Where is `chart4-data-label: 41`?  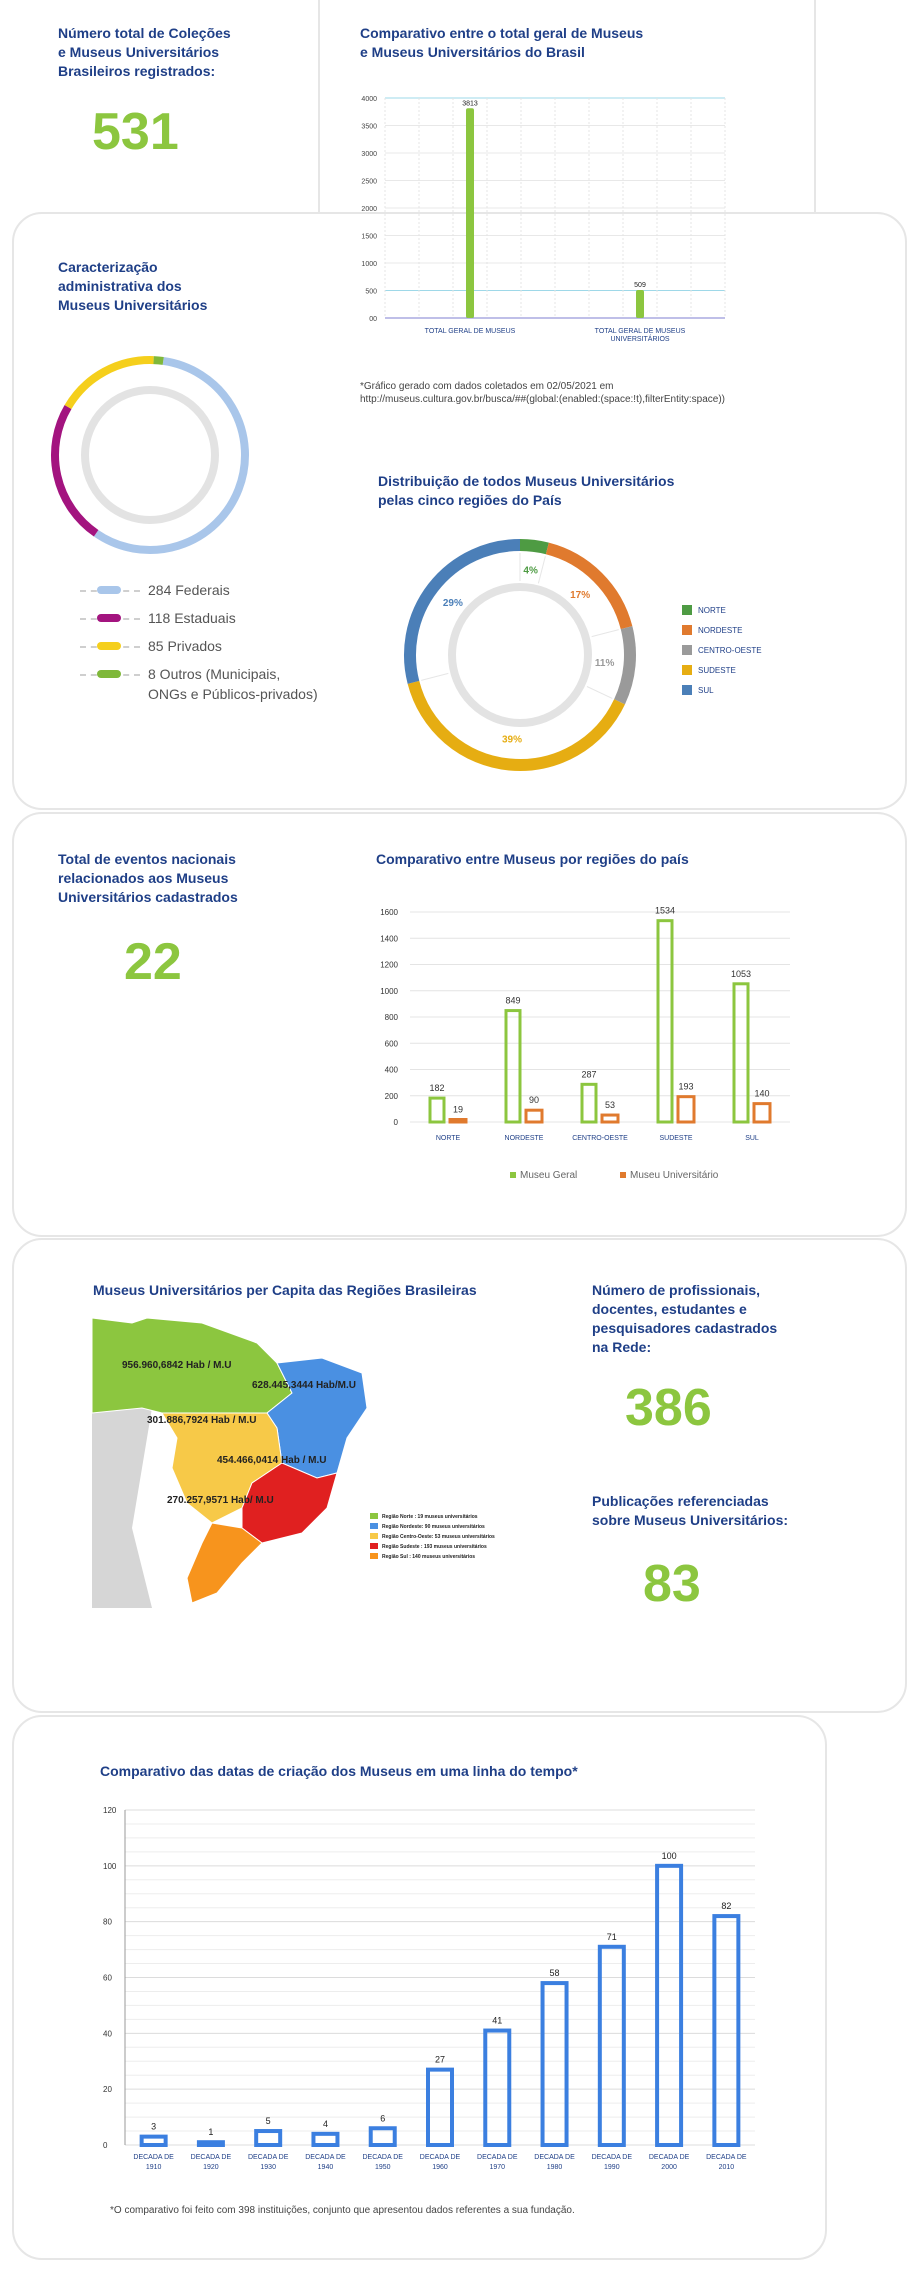 chart4-data-label: 41 is located at coordinates (497, 2021).